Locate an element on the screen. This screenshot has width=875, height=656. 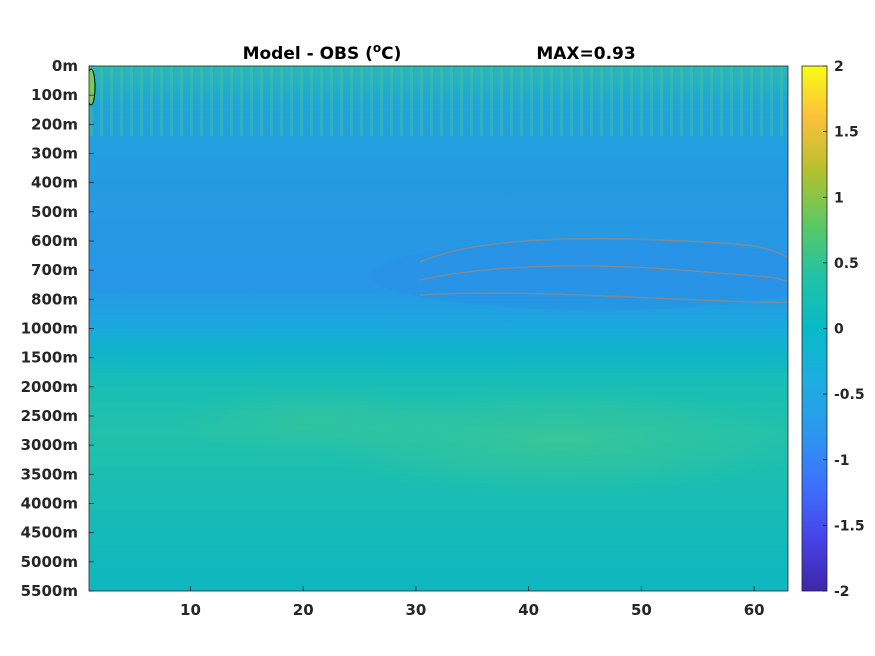
y-tick-label: 0m is located at coordinates (65, 66).